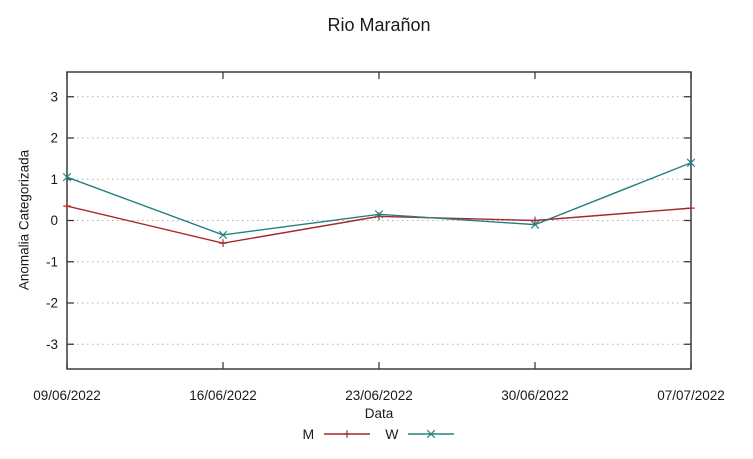 This screenshot has height=459, width=753. Describe the element at coordinates (379, 25) in the screenshot. I see `chart-title: Rio Marañon` at that location.